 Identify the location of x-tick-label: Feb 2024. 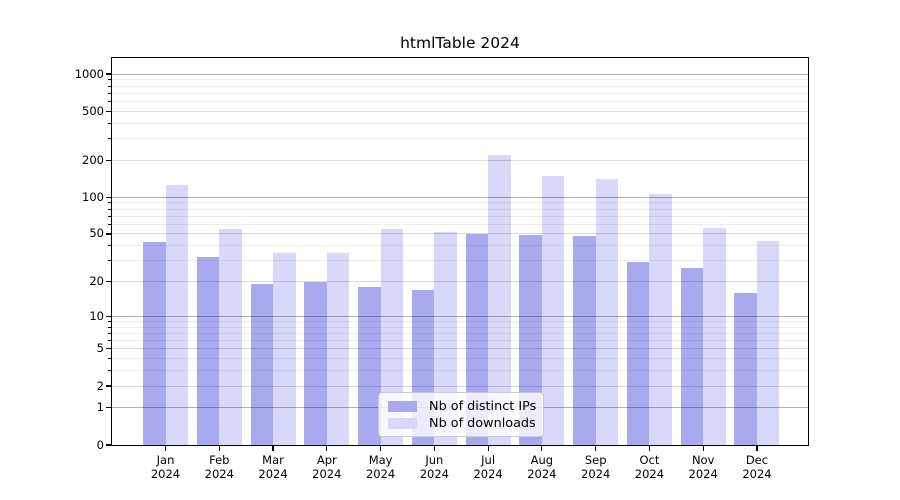
(219, 467).